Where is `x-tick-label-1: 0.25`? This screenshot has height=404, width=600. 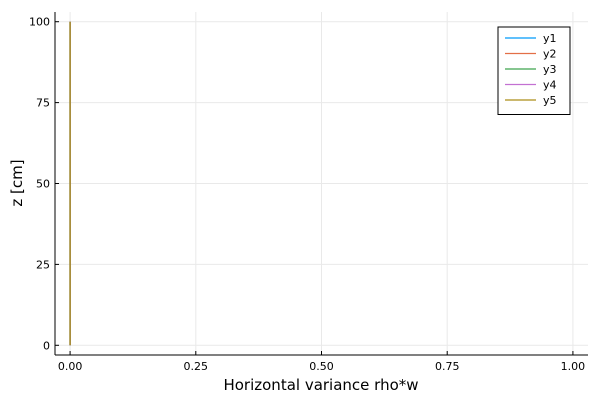
x-tick-label-1: 0.25 is located at coordinates (196, 366).